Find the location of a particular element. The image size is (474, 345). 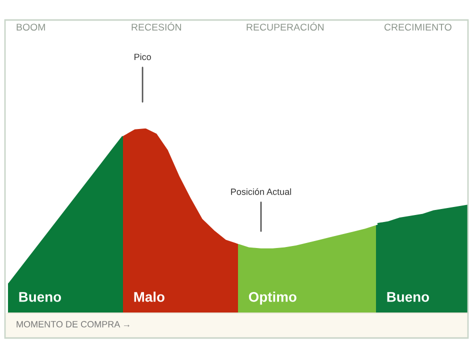

text: BOOM is located at coordinates (30, 27).